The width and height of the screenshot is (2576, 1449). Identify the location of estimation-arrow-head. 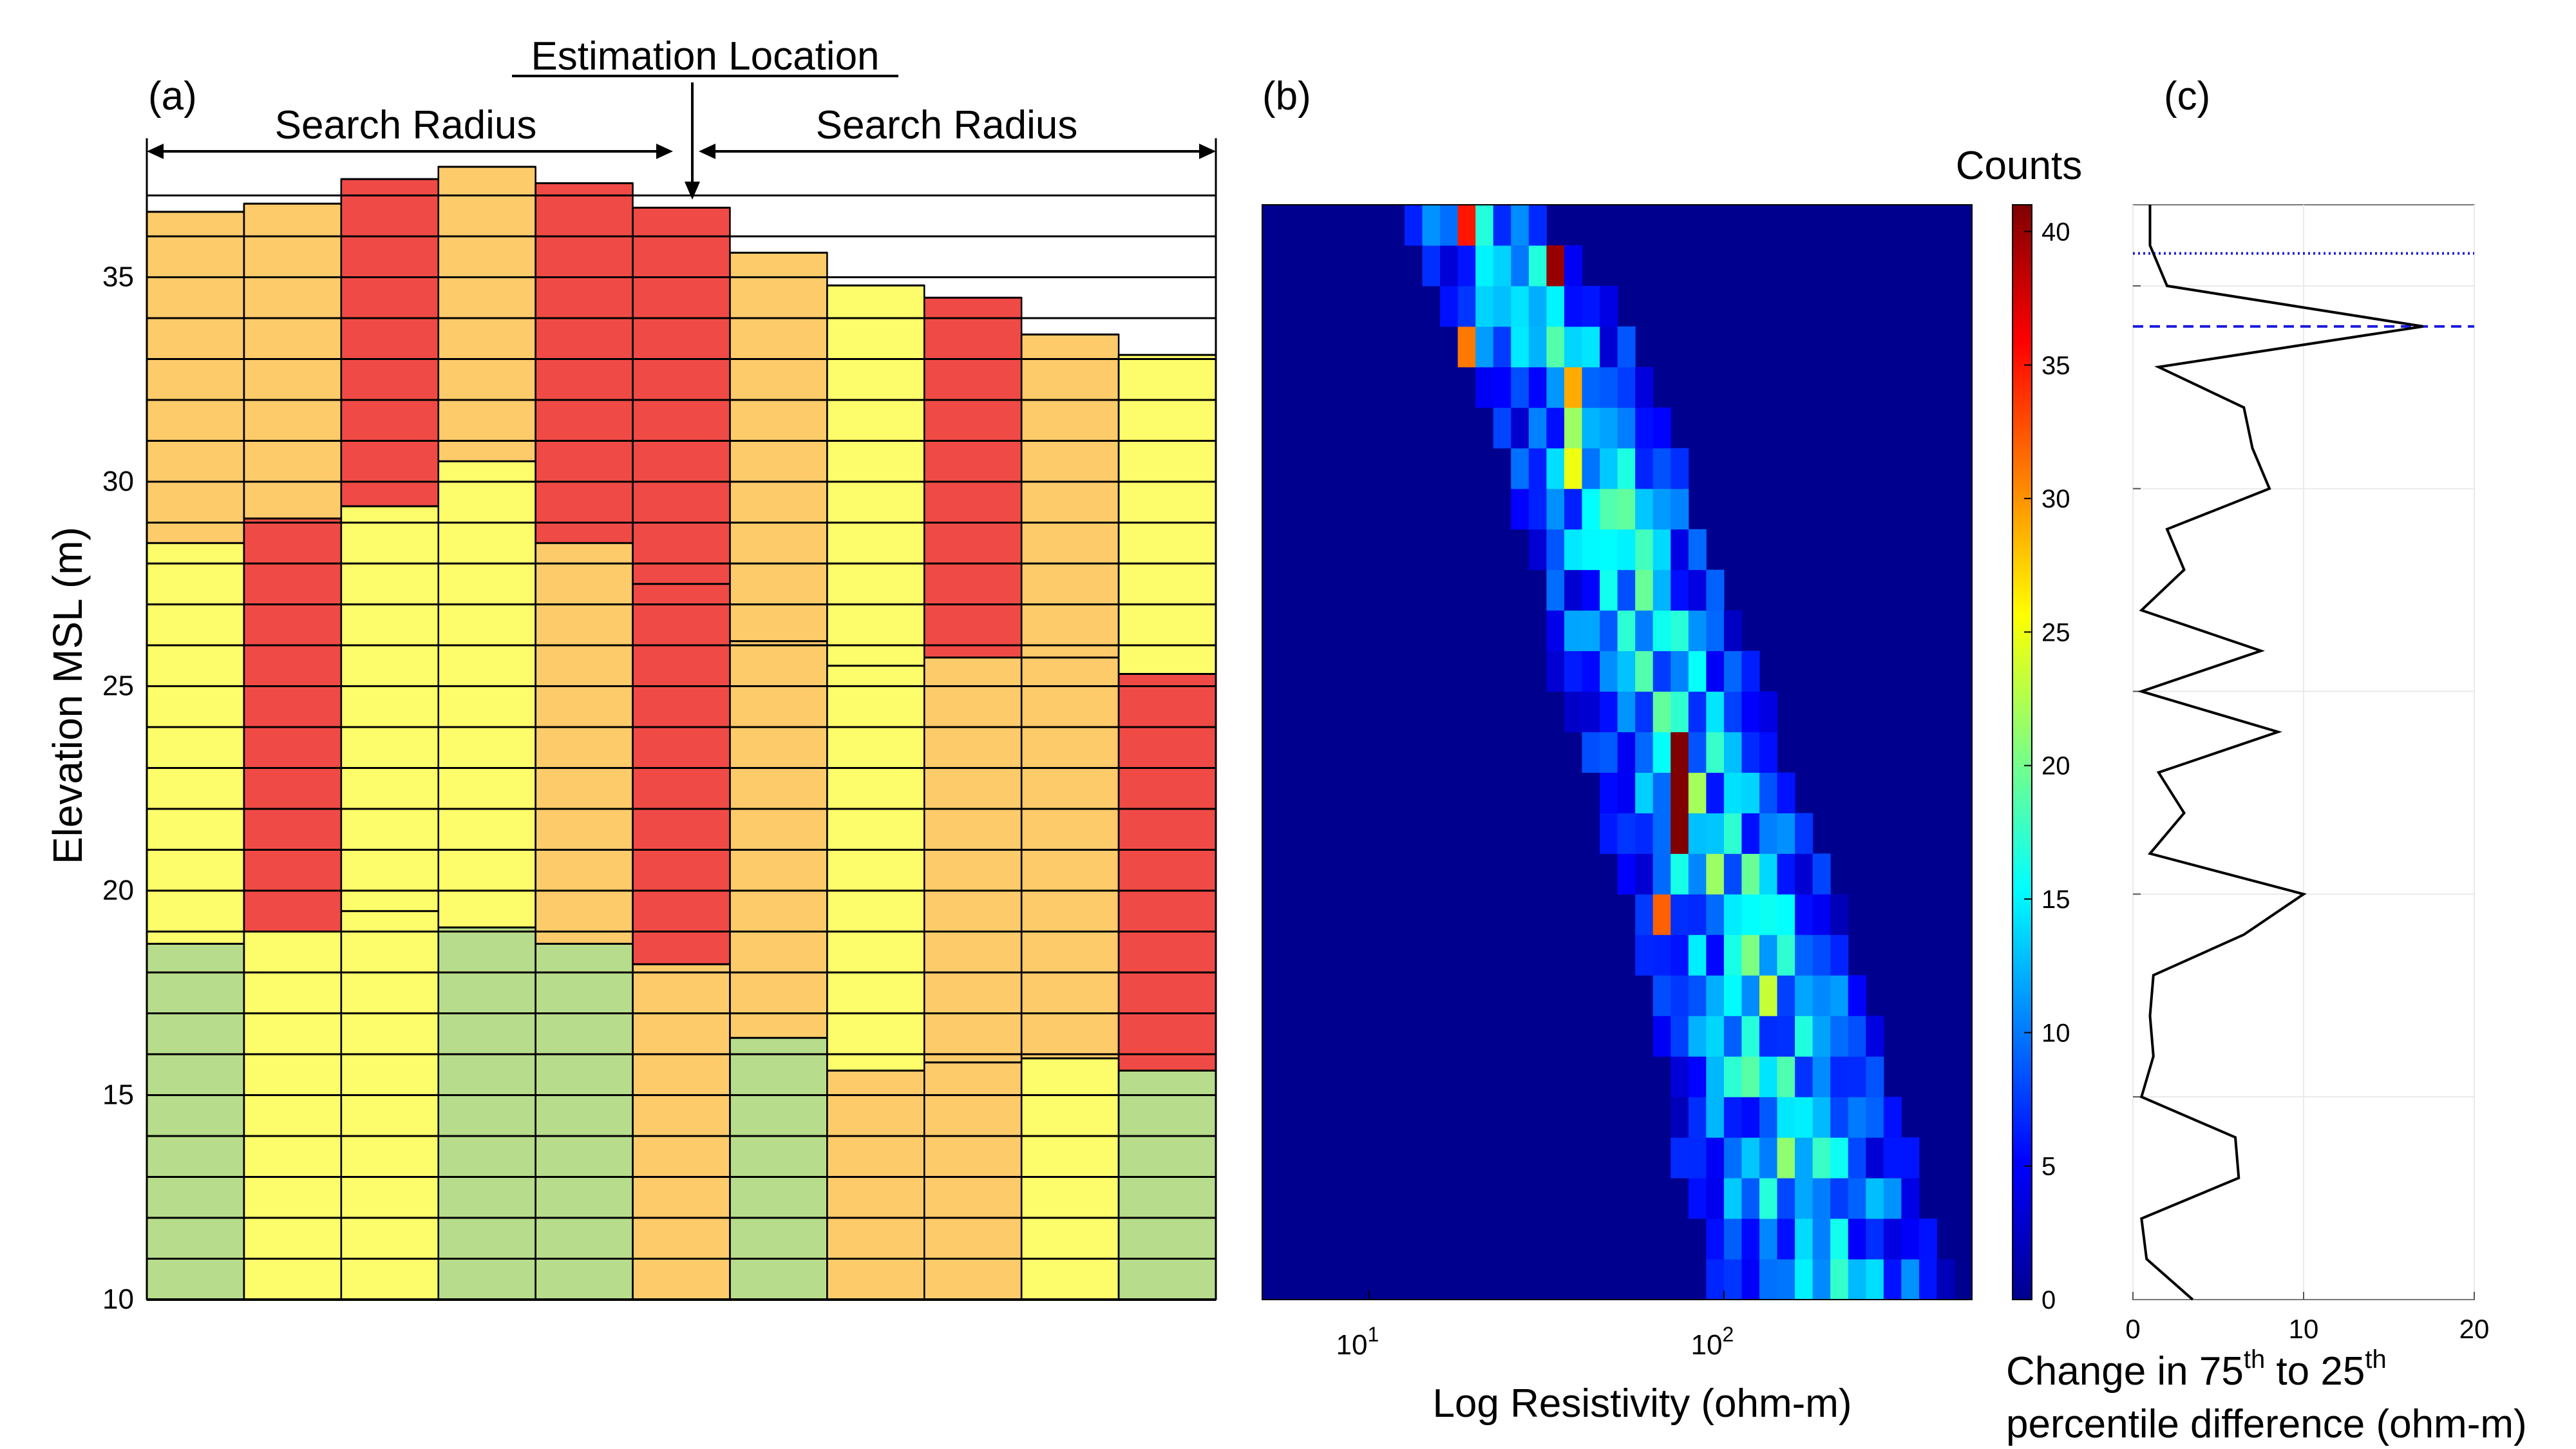
(692, 191).